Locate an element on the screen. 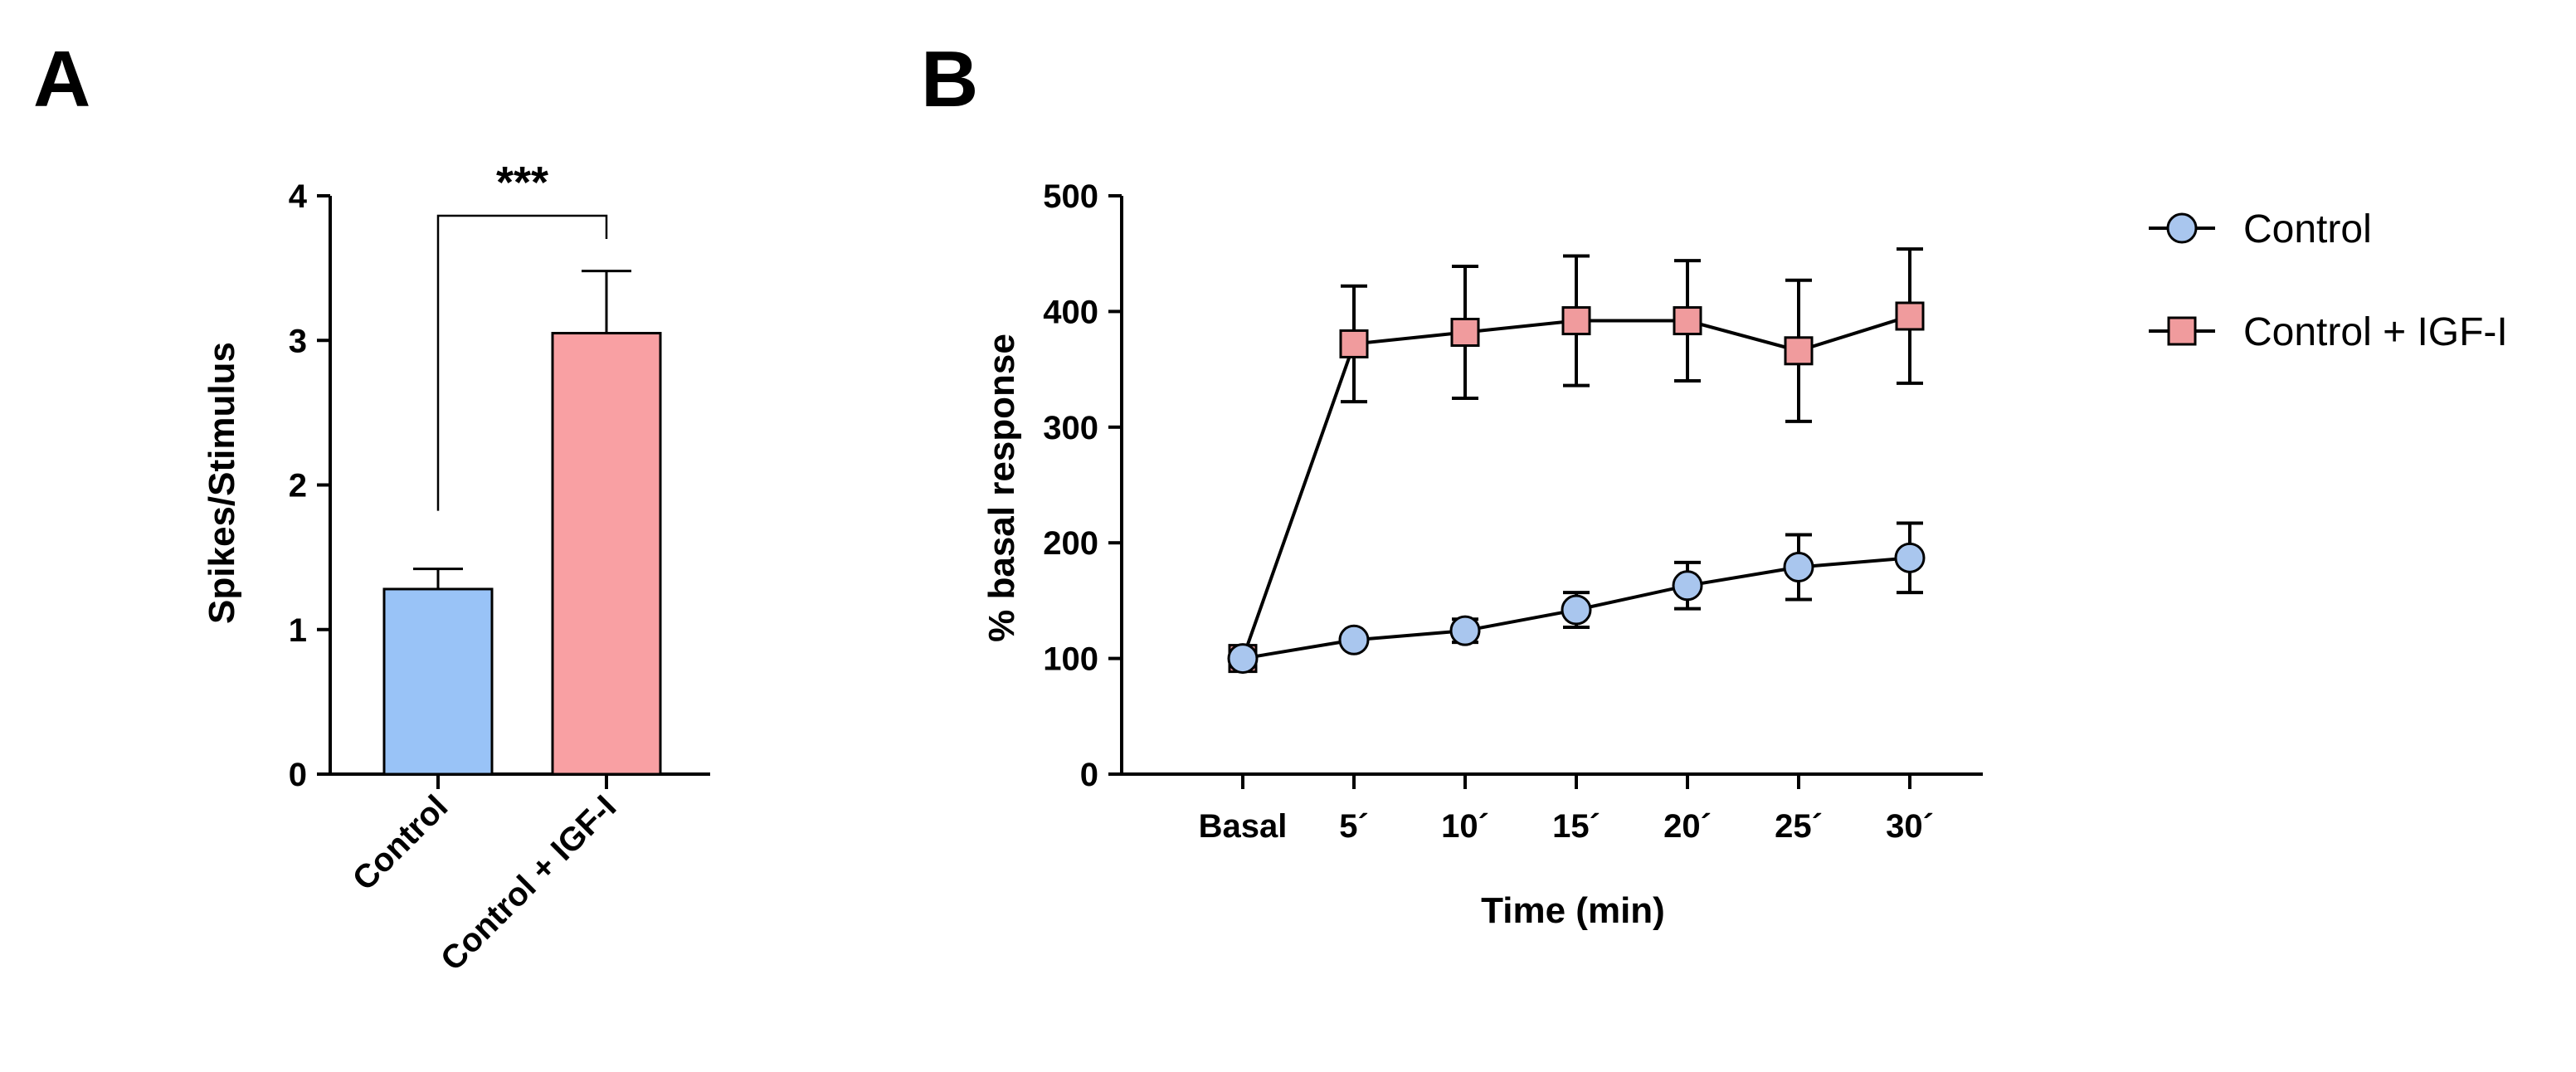  panel-a-x-tick-label: Control is located at coordinates (400, 843).